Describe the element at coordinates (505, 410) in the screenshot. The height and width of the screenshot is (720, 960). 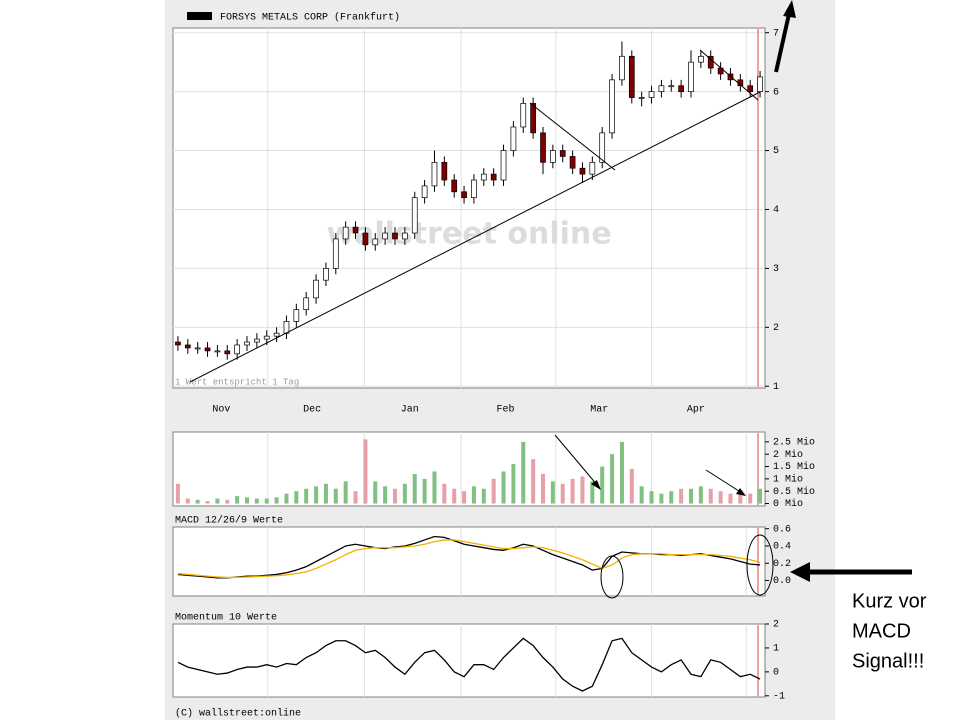
I see `x-tick-label: Feb` at that location.